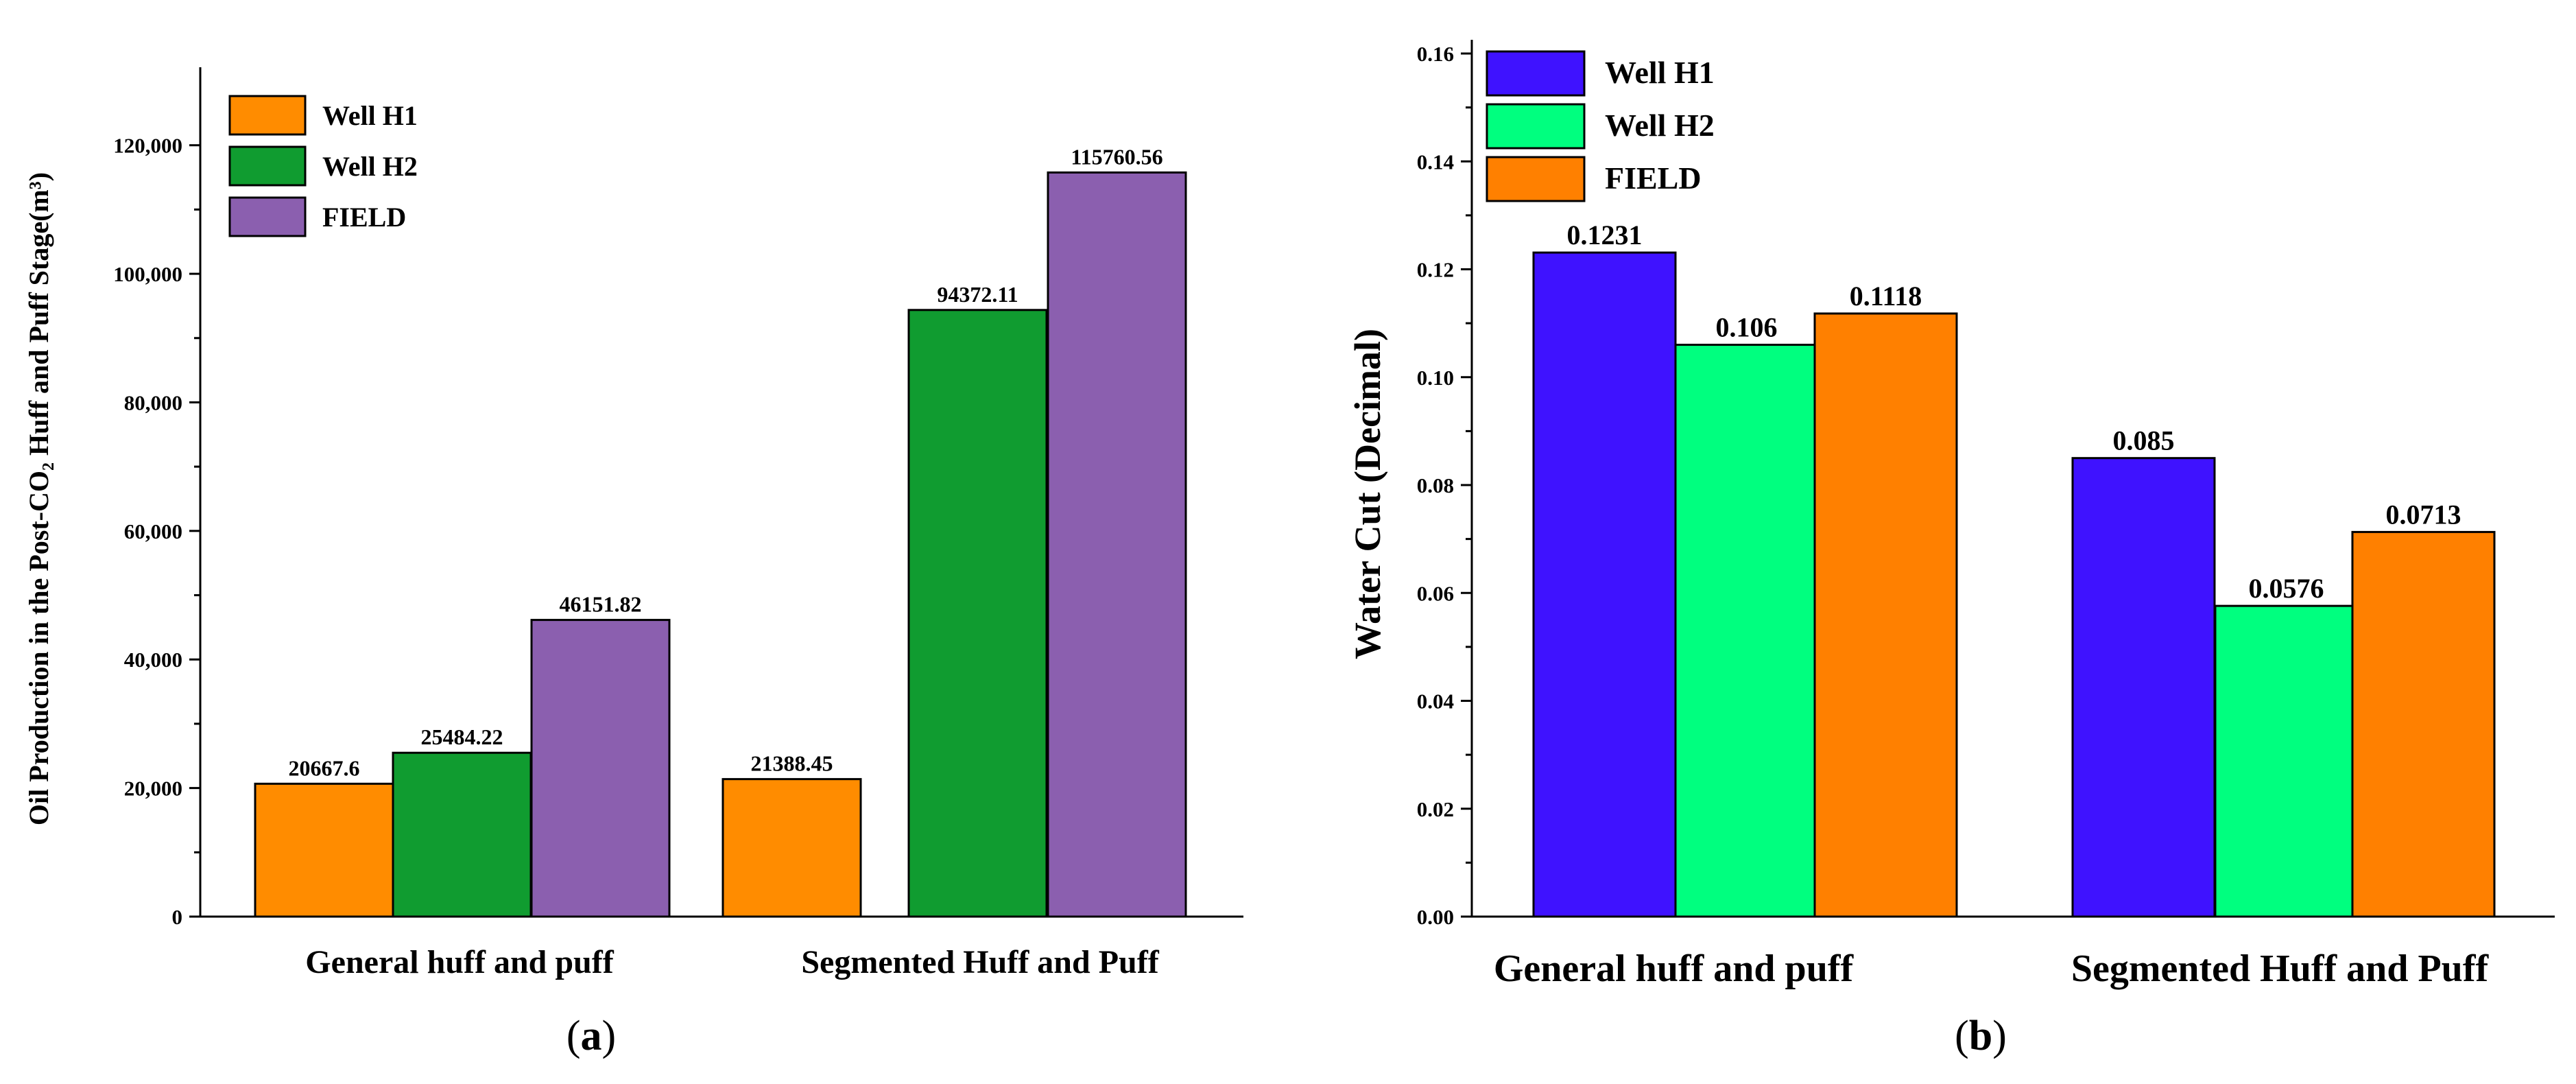 This screenshot has width=2576, height=1084. What do you see at coordinates (462, 737) in the screenshot?
I see `data-label: 25484.22` at bounding box center [462, 737].